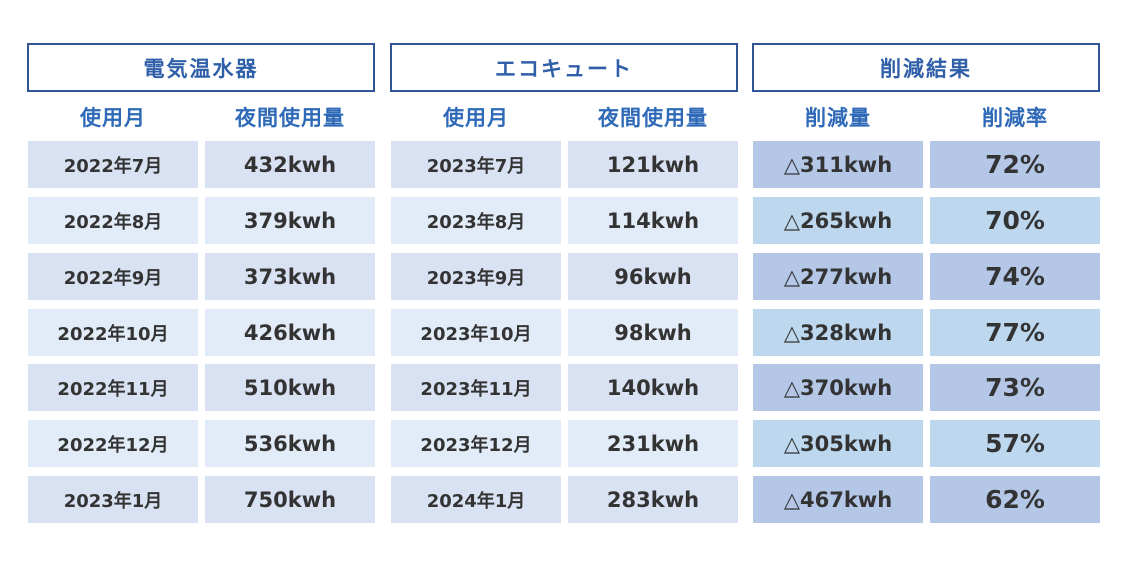 Image resolution: width=1134 pixels, height=567 pixels. Describe the element at coordinates (838, 443) in the screenshot. I see `table-cell: △305kwh` at that location.